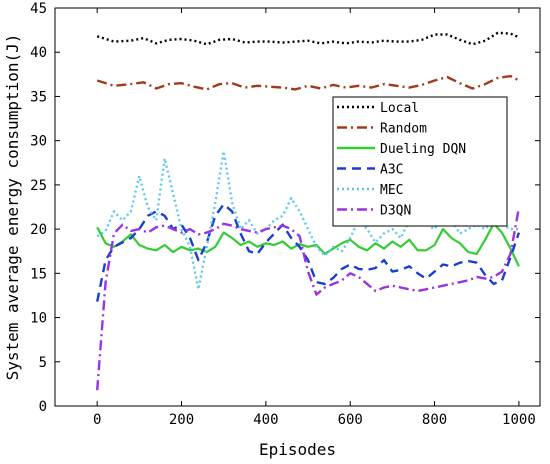  I want to click on legend: Local Random Dueling DQN A3C MEC D3QN, so click(420, 161).